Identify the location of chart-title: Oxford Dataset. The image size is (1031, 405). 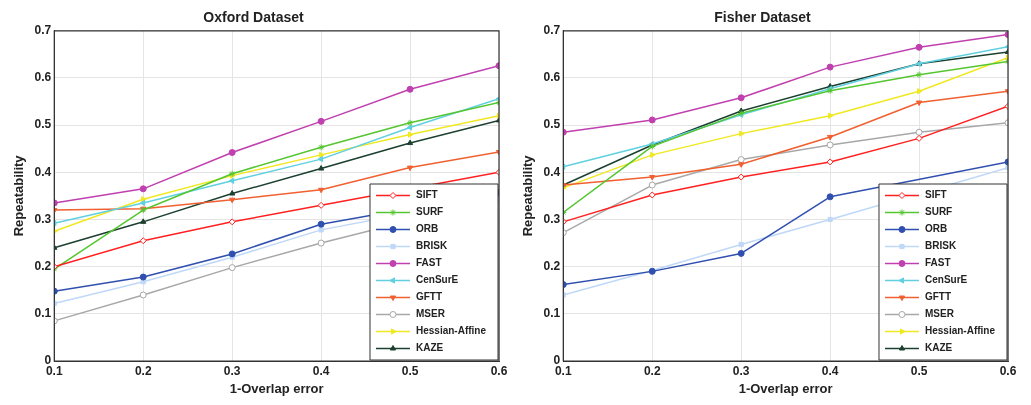
(254, 17).